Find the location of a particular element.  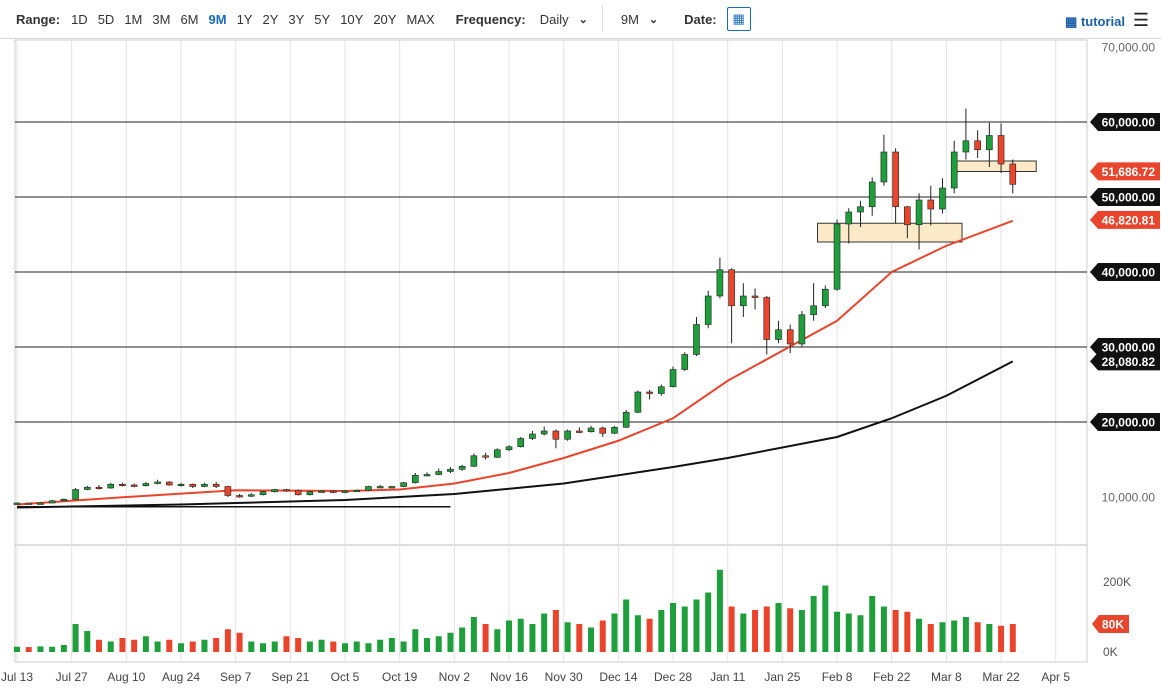

frequency-value: Daily is located at coordinates (554, 19).